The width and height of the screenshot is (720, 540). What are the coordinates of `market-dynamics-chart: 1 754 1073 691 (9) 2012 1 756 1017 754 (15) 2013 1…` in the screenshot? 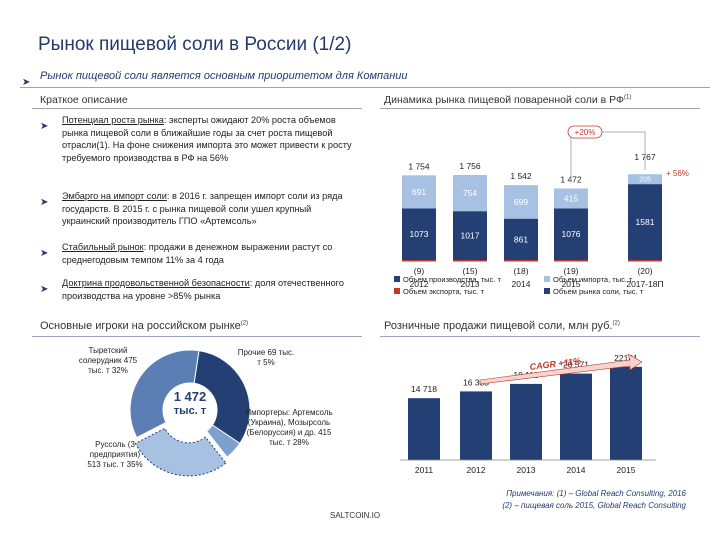 It's located at (541, 210).